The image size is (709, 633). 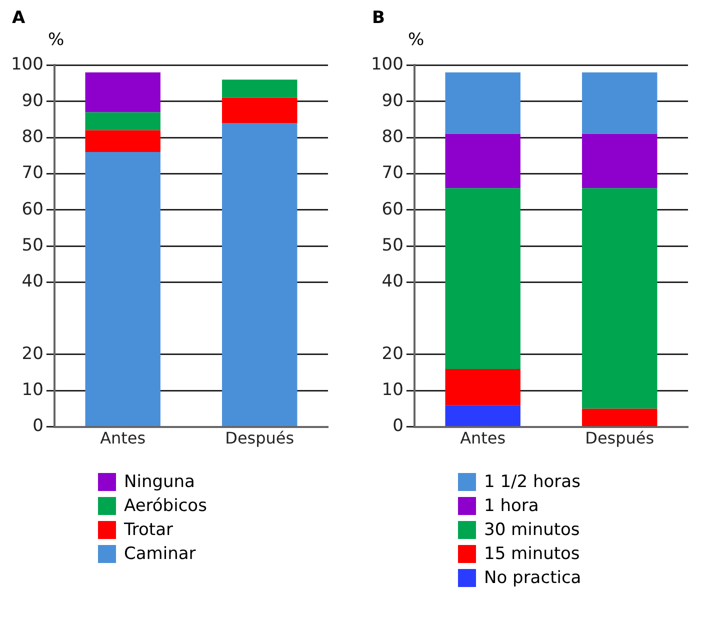 I want to click on legend-label: Caminar, so click(x=160, y=554).